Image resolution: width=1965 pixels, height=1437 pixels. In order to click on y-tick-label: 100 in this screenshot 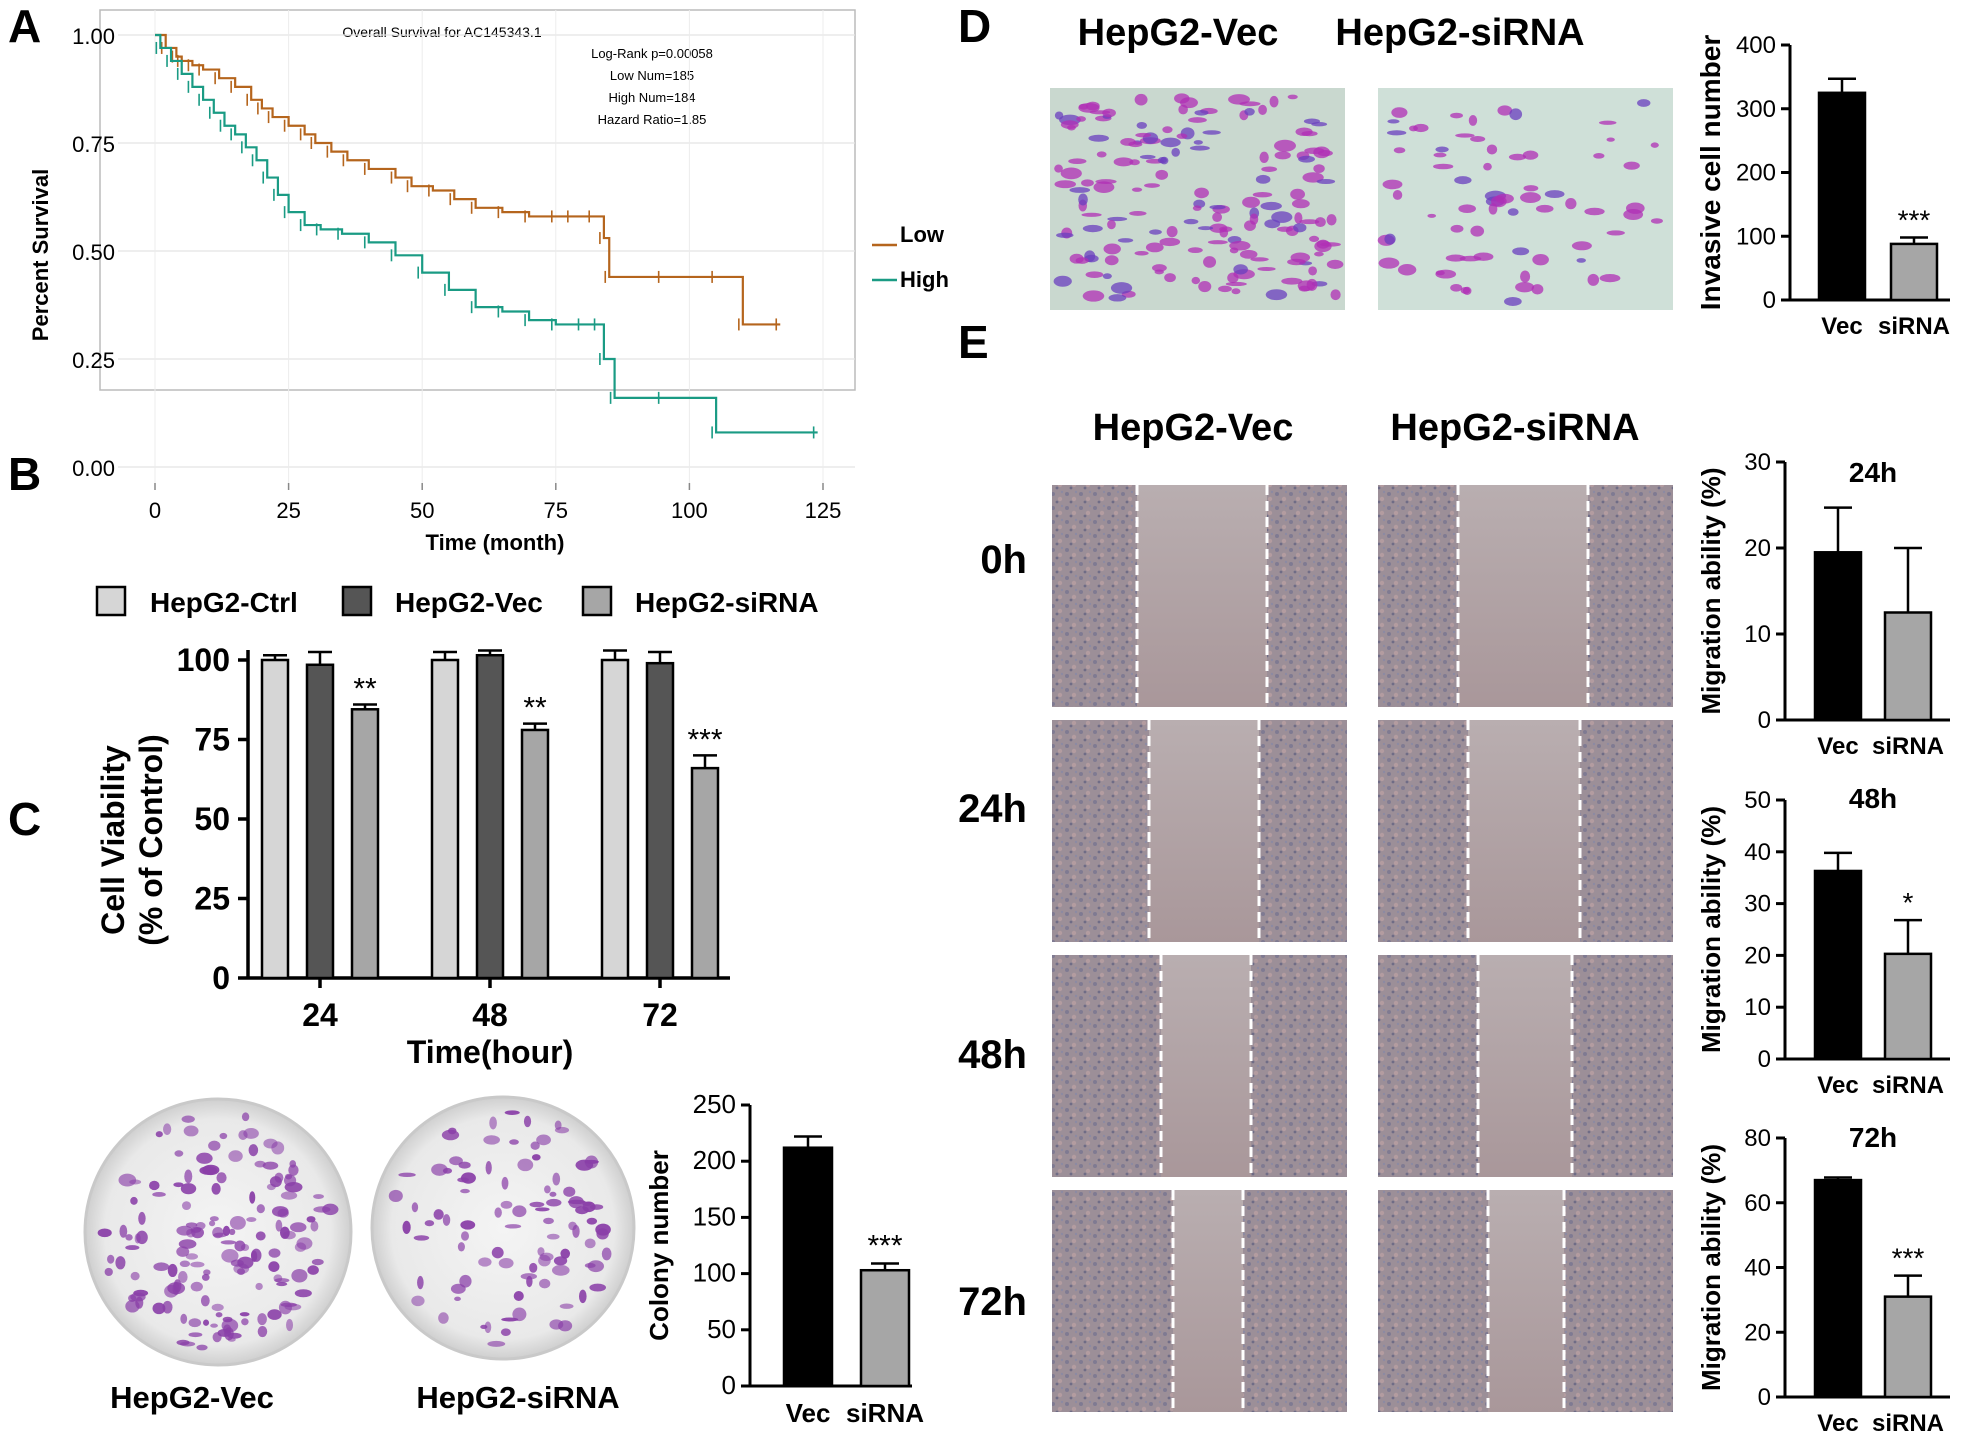, I will do `click(714, 1273)`.